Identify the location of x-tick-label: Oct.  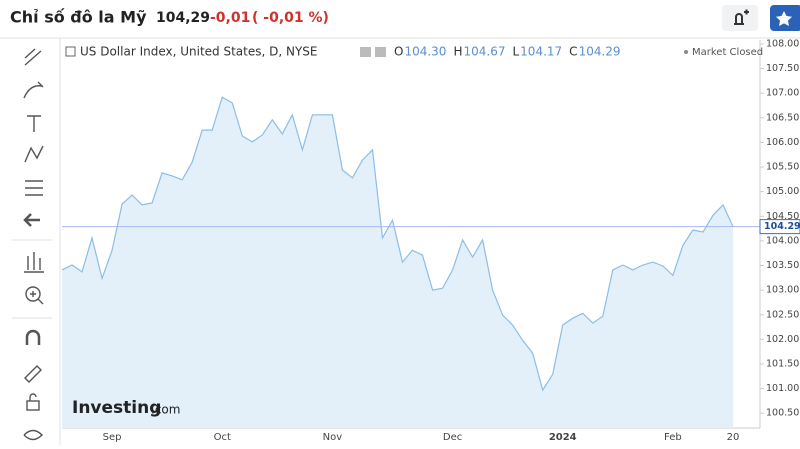
(222, 437).